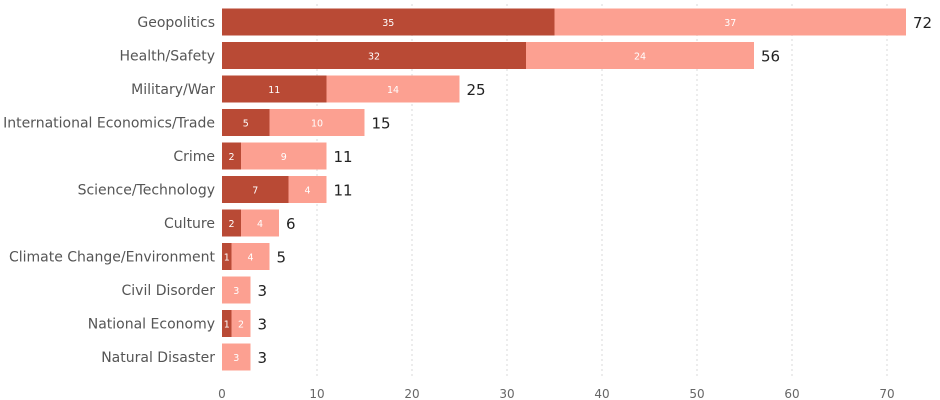  I want to click on segment-value-label: 5, so click(246, 124).